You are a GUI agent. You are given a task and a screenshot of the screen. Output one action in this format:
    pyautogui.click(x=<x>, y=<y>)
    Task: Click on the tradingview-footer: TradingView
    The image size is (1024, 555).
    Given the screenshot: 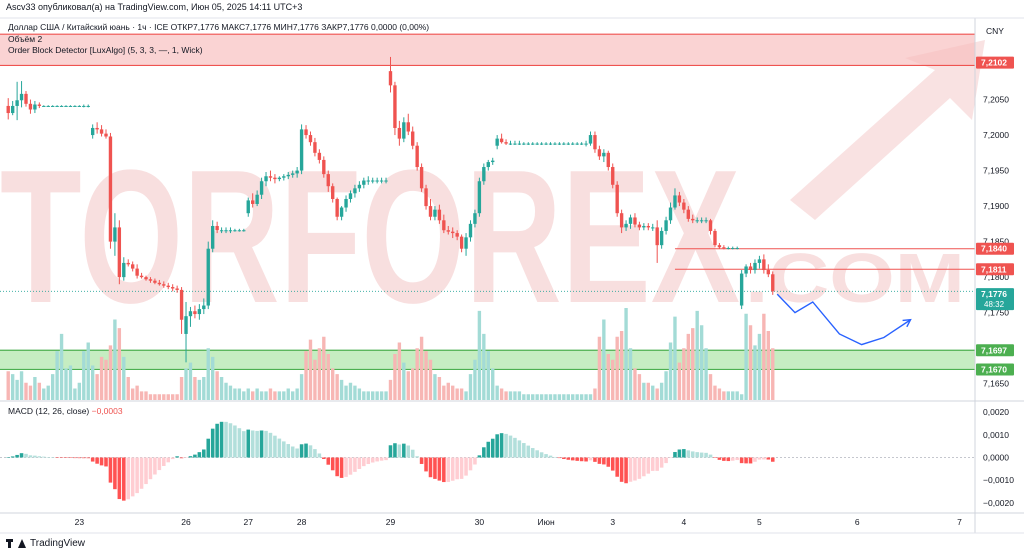 What is the action you would take?
    pyautogui.click(x=45, y=543)
    